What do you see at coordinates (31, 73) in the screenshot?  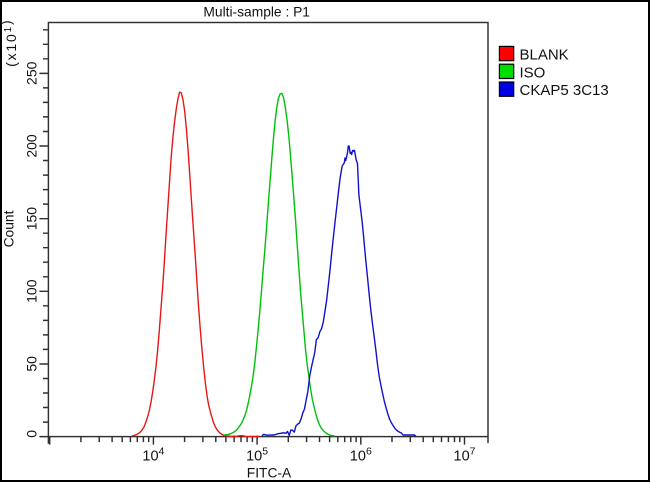 I see `svg-text: 250` at bounding box center [31, 73].